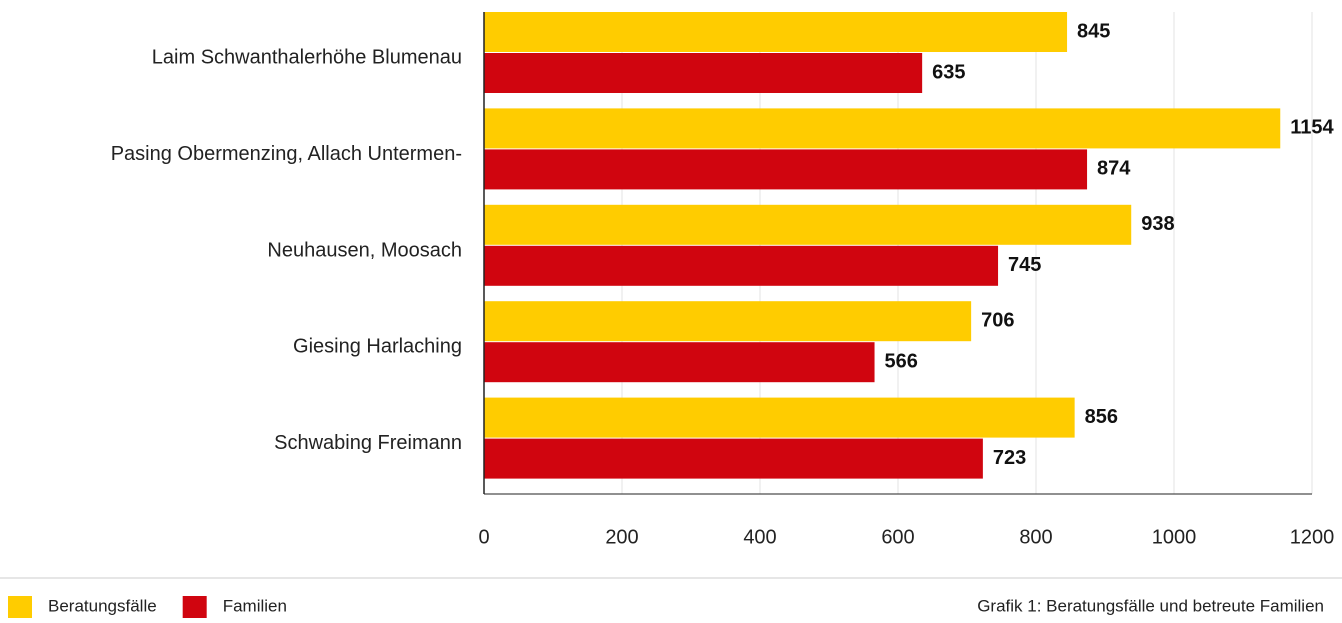 This screenshot has width=1342, height=623. What do you see at coordinates (1312, 128) in the screenshot?
I see `value-label: 1154` at bounding box center [1312, 128].